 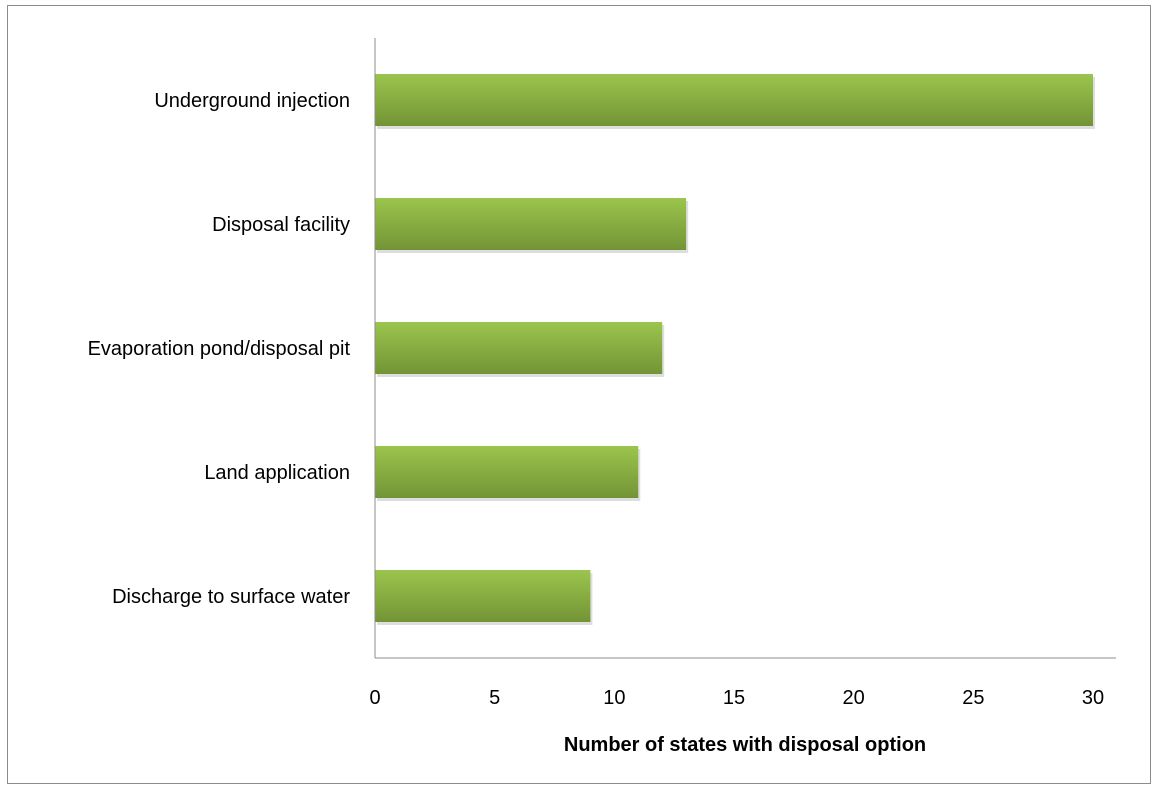 I want to click on x-tick-label: 30, so click(x=1093, y=698).